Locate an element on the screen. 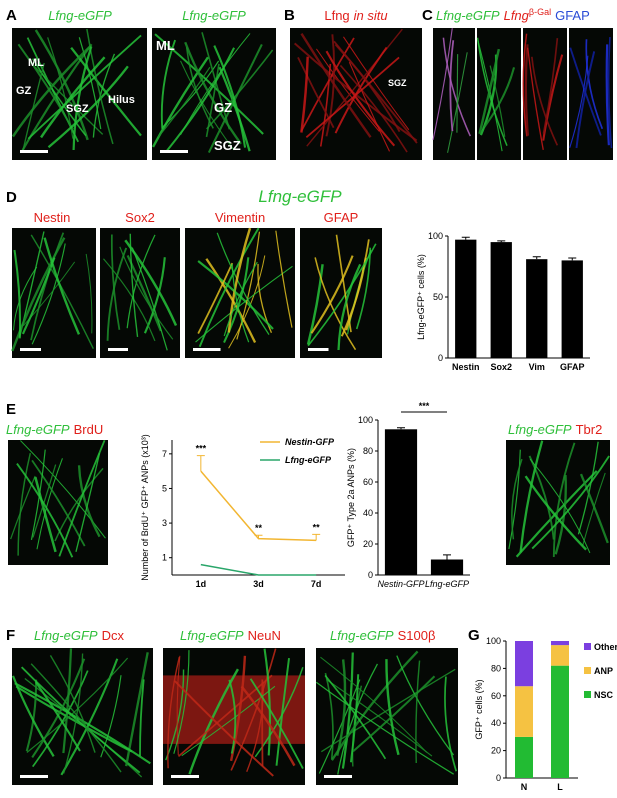  stain-label: Vimentin is located at coordinates (240, 217).